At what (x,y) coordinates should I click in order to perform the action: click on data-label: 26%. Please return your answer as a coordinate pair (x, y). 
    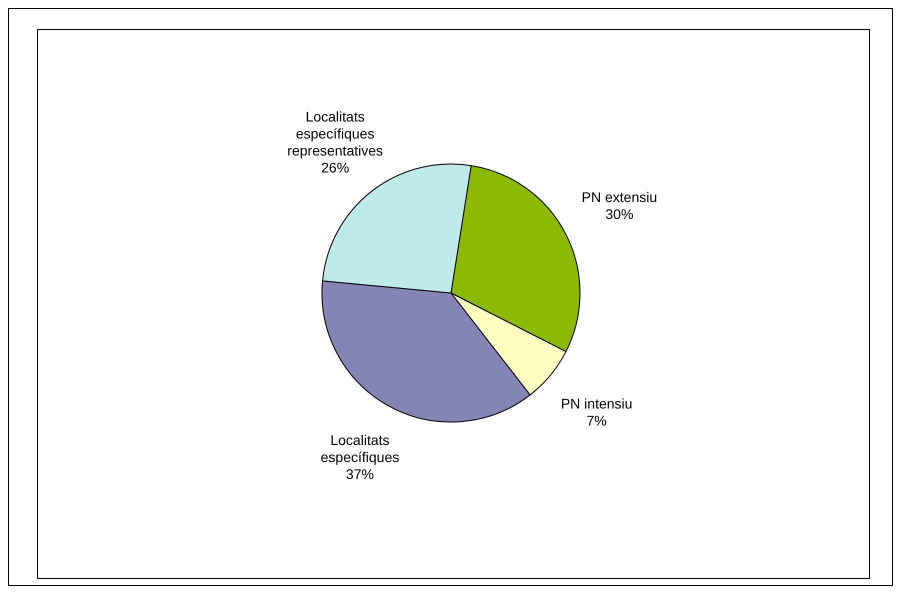
    Looking at the image, I should click on (335, 168).